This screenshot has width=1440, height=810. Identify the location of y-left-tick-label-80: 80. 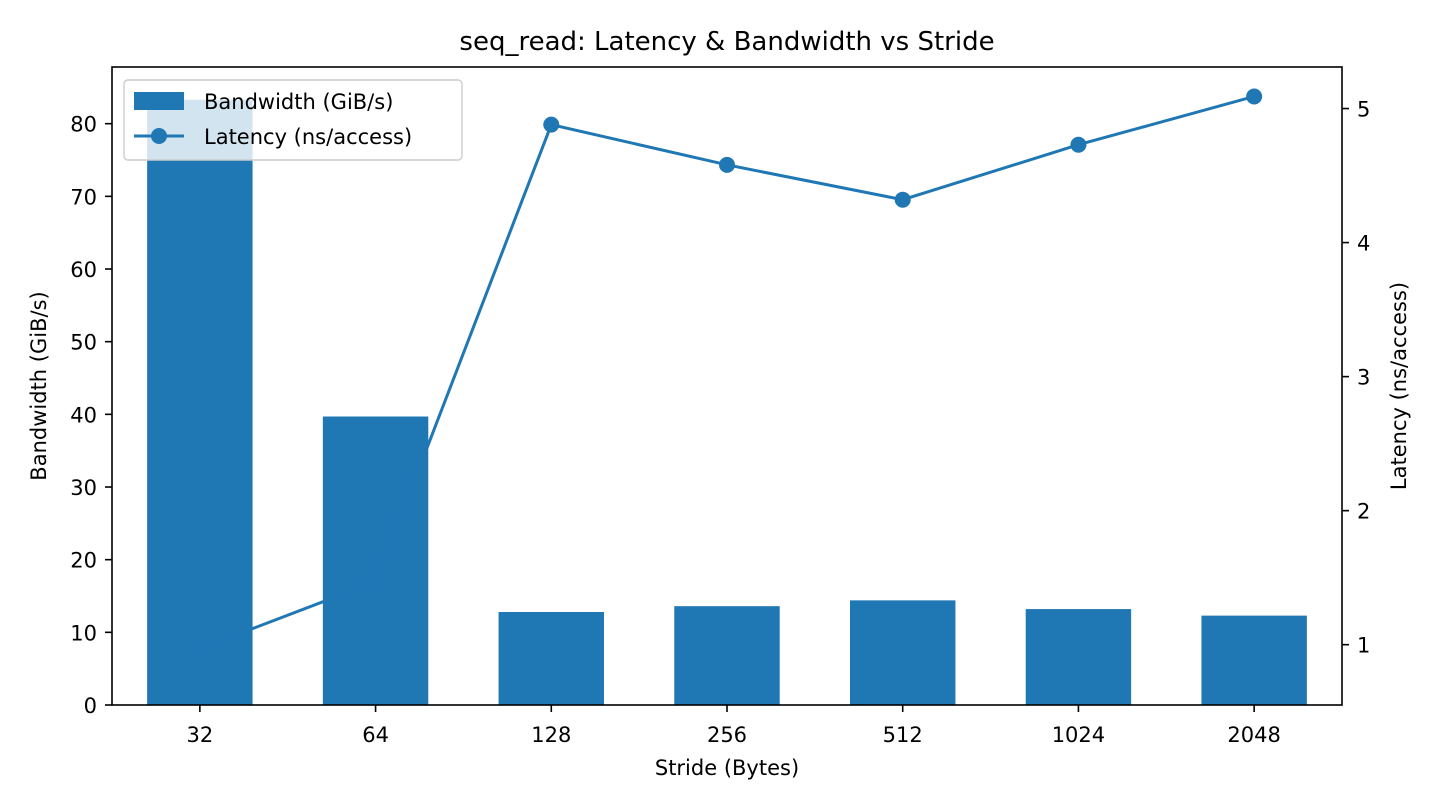
(83, 125).